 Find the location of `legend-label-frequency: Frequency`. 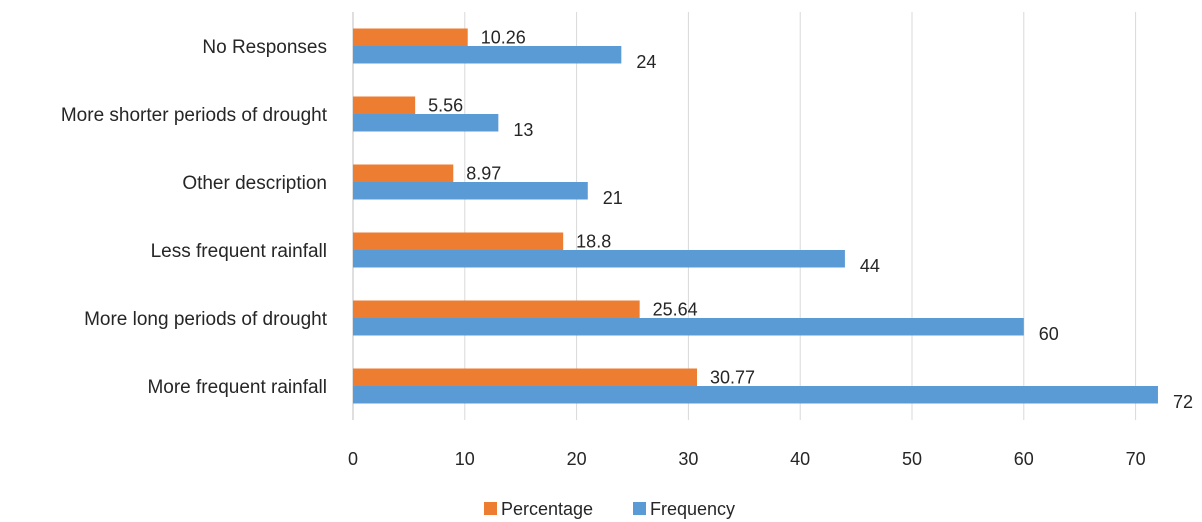

legend-label-frequency: Frequency is located at coordinates (692, 509).